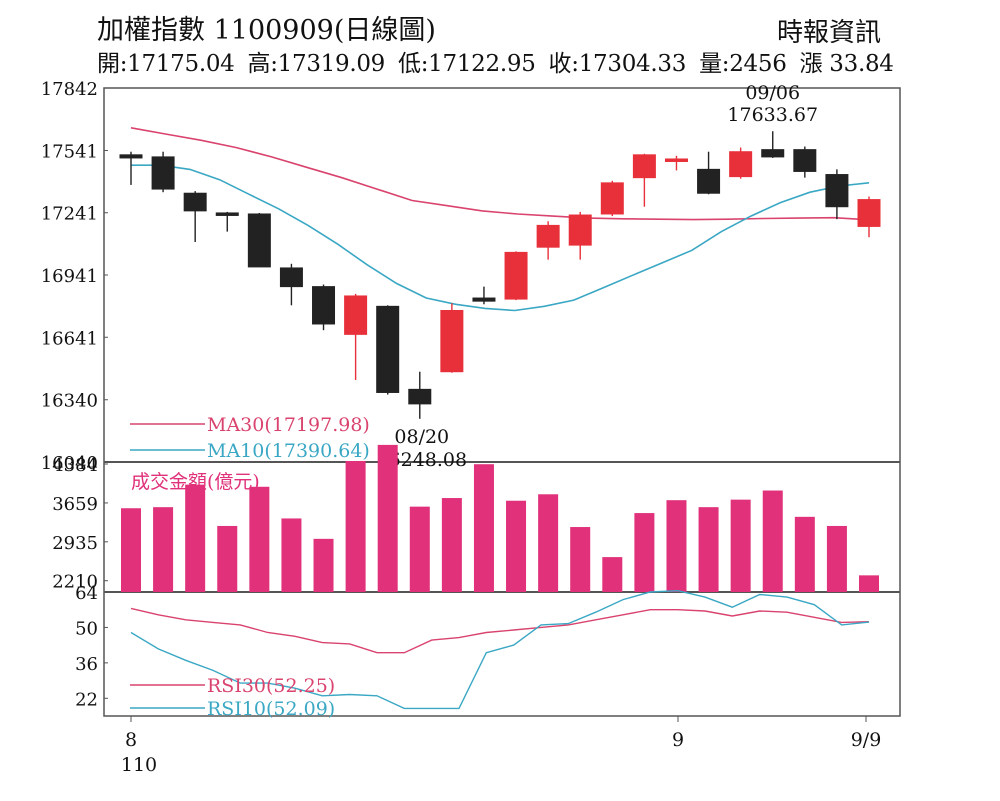 The width and height of the screenshot is (1000, 801). Describe the element at coordinates (75, 582) in the screenshot. I see `volume-tick-label: 2210` at that location.